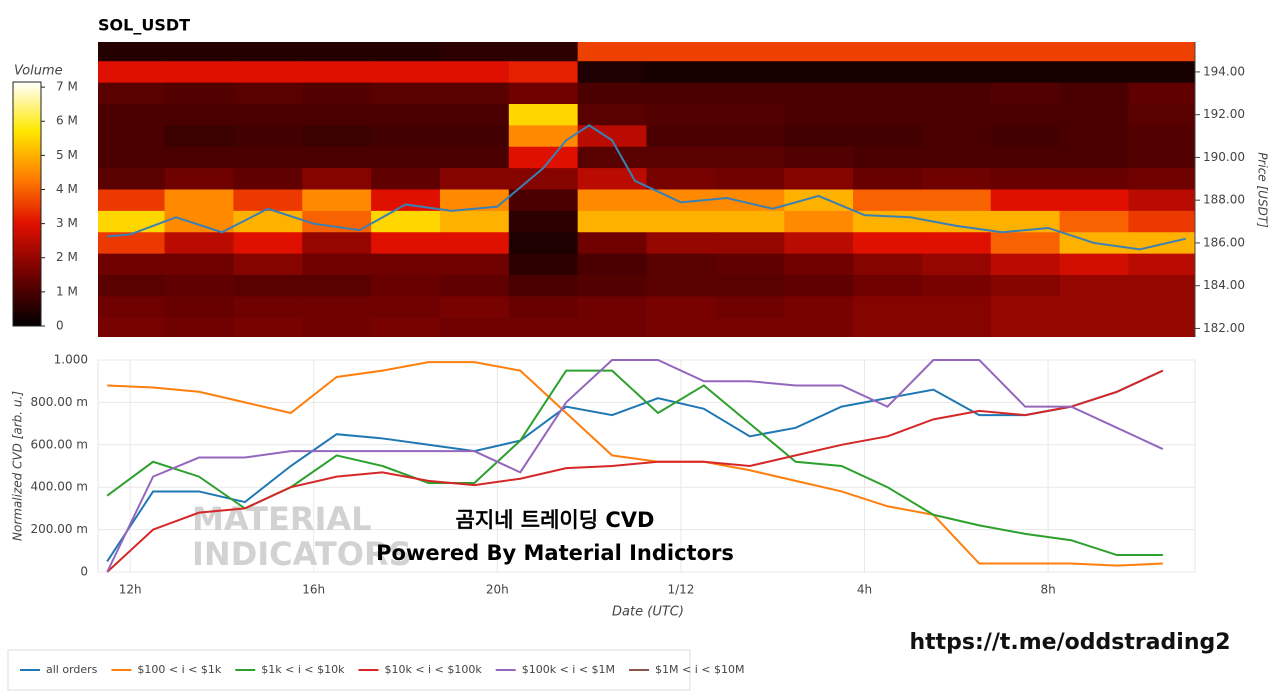 This screenshot has width=1280, height=692. Describe the element at coordinates (680, 590) in the screenshot. I see `x-tick-label: 1/12` at that location.